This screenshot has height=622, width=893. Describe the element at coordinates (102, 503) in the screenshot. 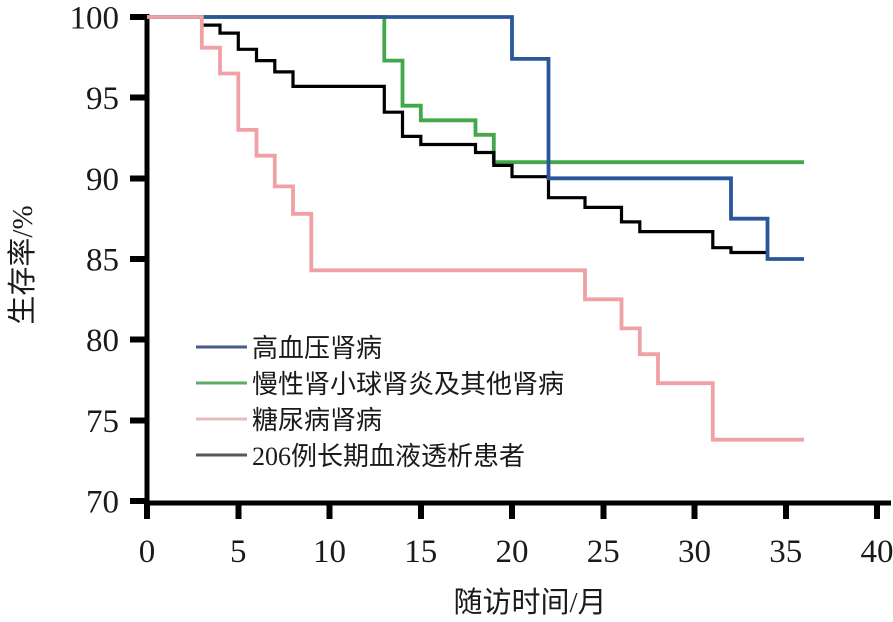

I see `y-tick-label: 70` at that location.